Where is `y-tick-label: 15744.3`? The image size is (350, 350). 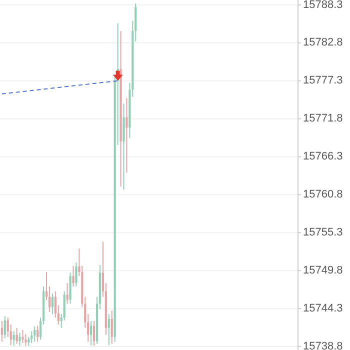
y-tick-label: 15744.3 is located at coordinates (323, 308).